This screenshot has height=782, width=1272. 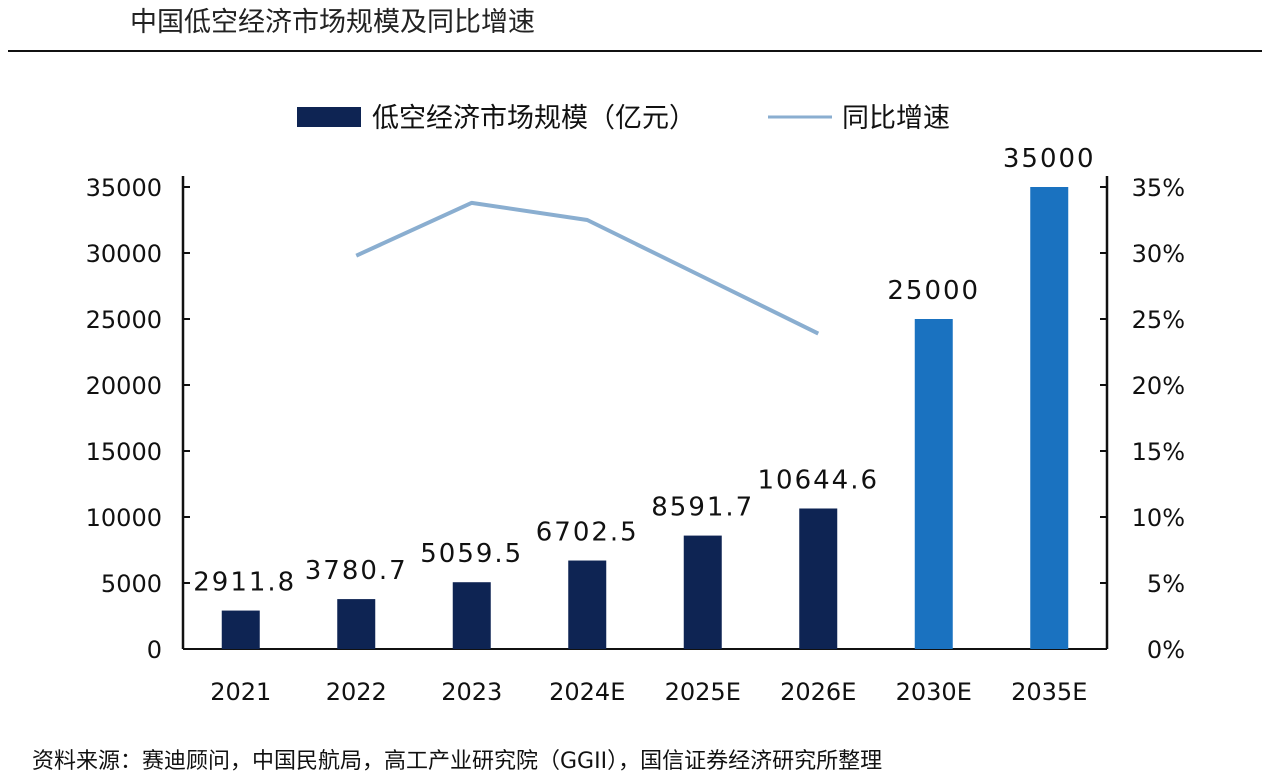 What do you see at coordinates (1049, 159) in the screenshot?
I see `bar-data-label: 35000` at bounding box center [1049, 159].